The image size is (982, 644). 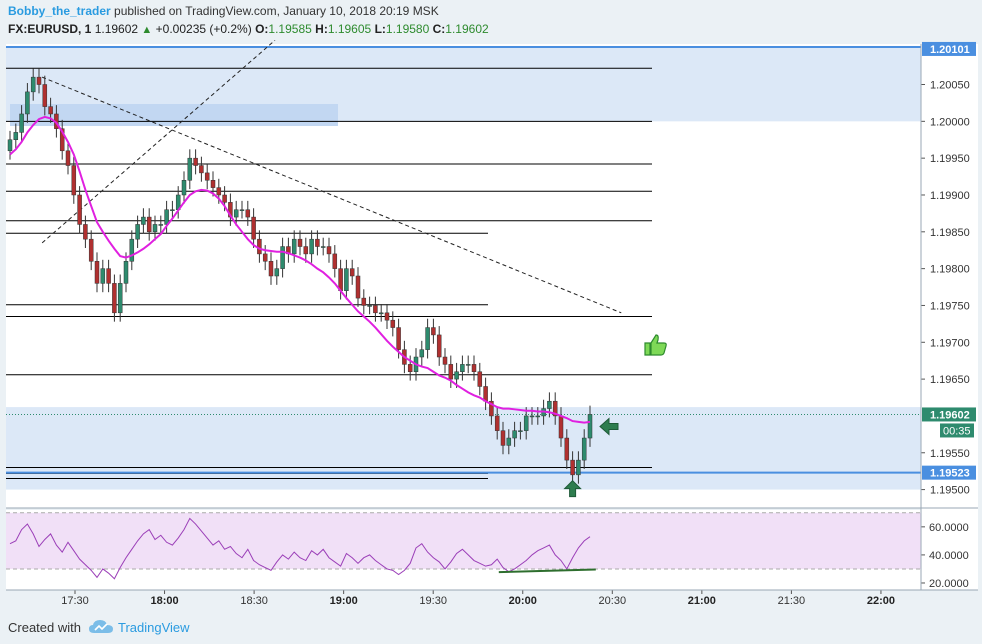 What do you see at coordinates (463, 448) in the screenshot?
I see `support-resistance-zone` at bounding box center [463, 448].